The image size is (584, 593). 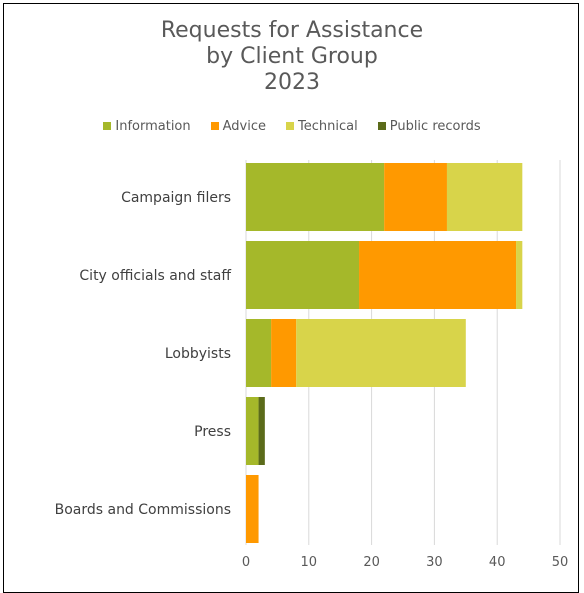 What do you see at coordinates (309, 562) in the screenshot?
I see `x-tick-label-1: 10` at bounding box center [309, 562].